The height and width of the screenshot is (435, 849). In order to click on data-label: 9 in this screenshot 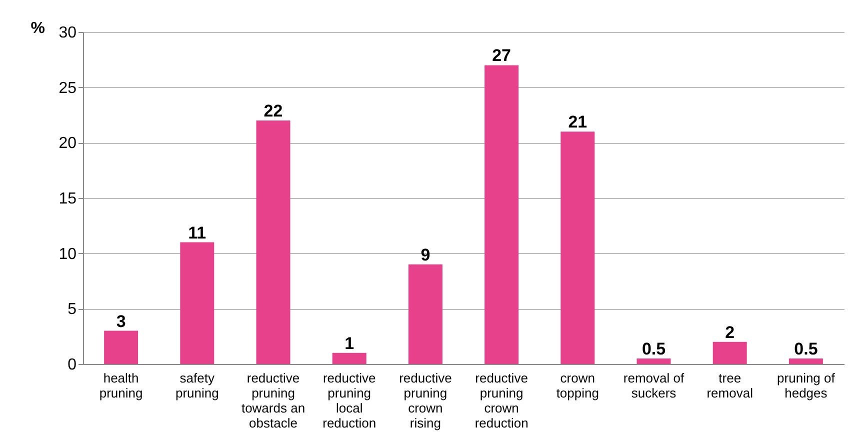, I will do `click(425, 254)`.